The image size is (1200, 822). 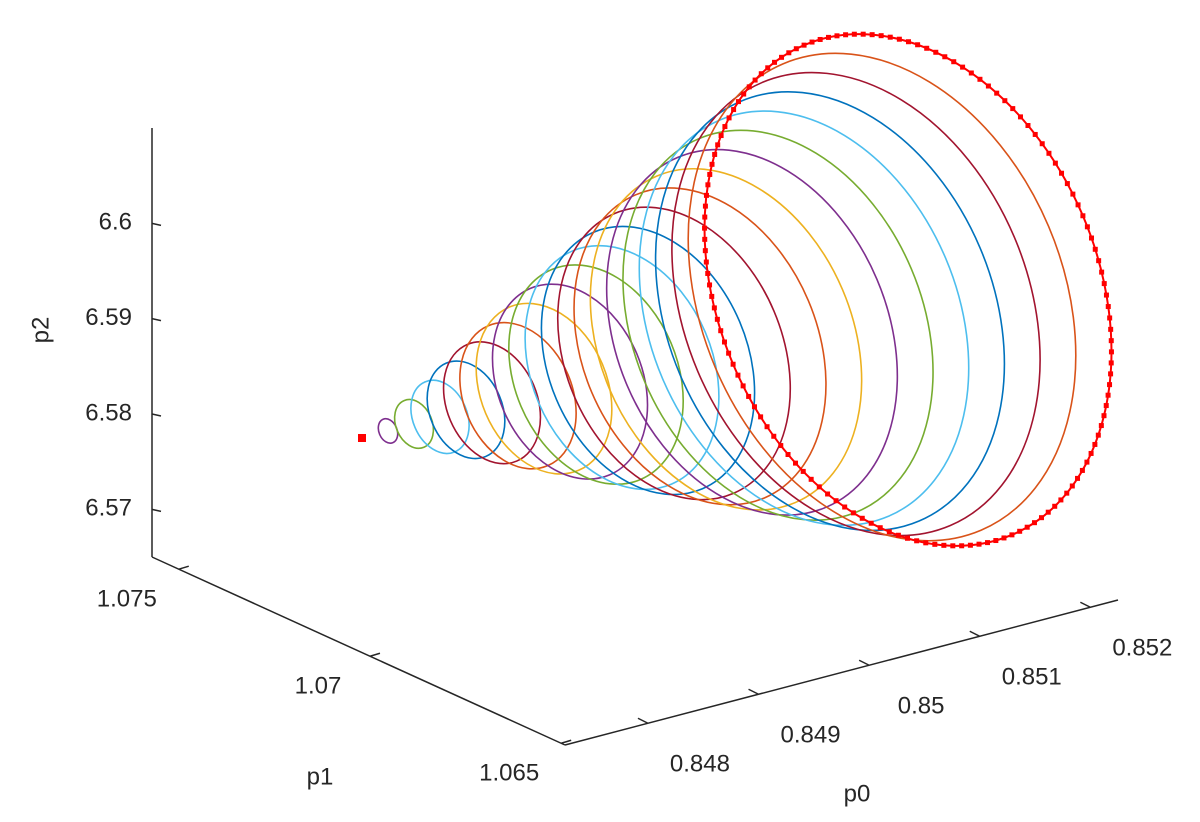 What do you see at coordinates (358, 651) in the screenshot?
I see `y-axis` at bounding box center [358, 651].